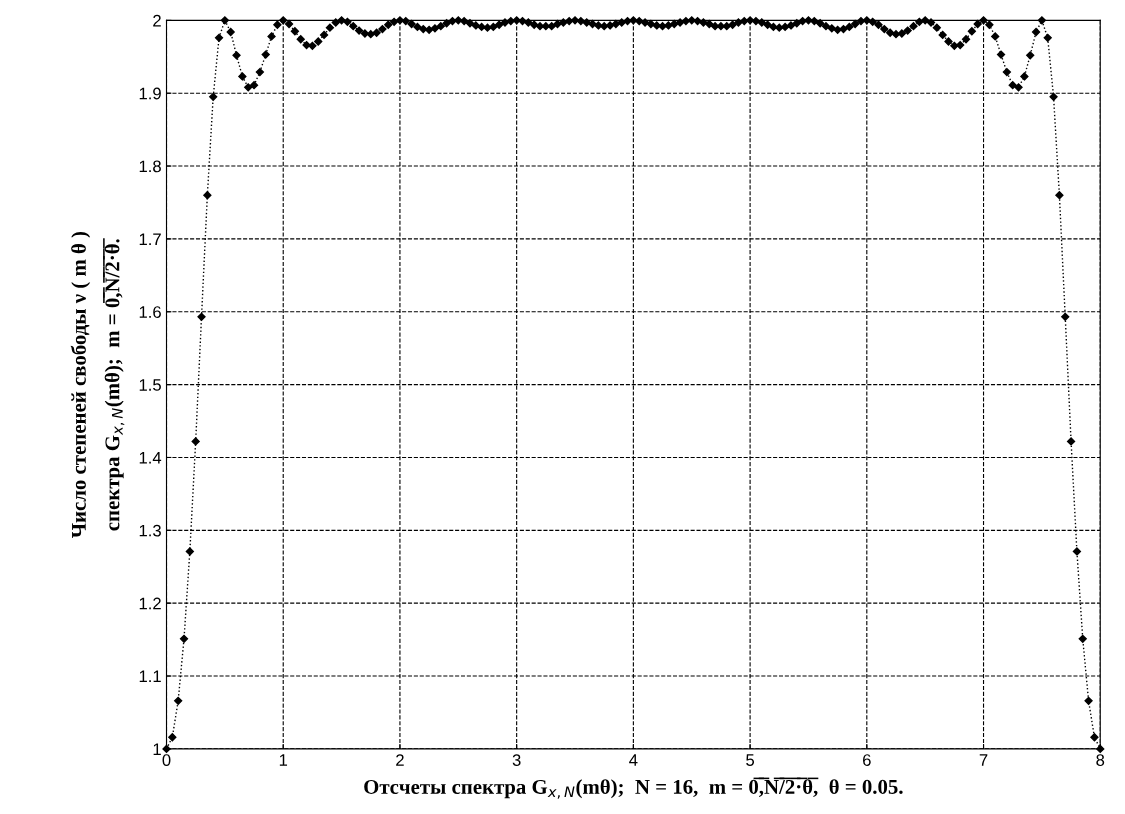  What do you see at coordinates (150, 312) in the screenshot?
I see `y-tick-label: 1.6` at bounding box center [150, 312].